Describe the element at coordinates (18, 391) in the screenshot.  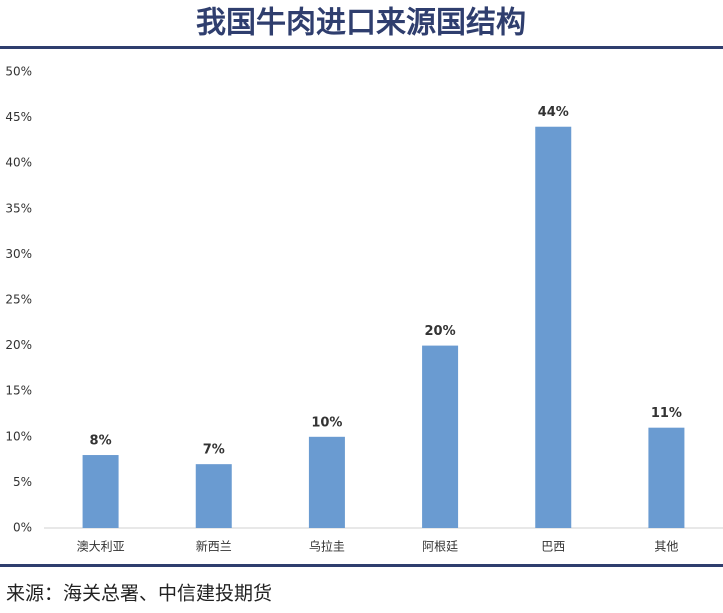
I see `y-tick-label: 15%` at that location.